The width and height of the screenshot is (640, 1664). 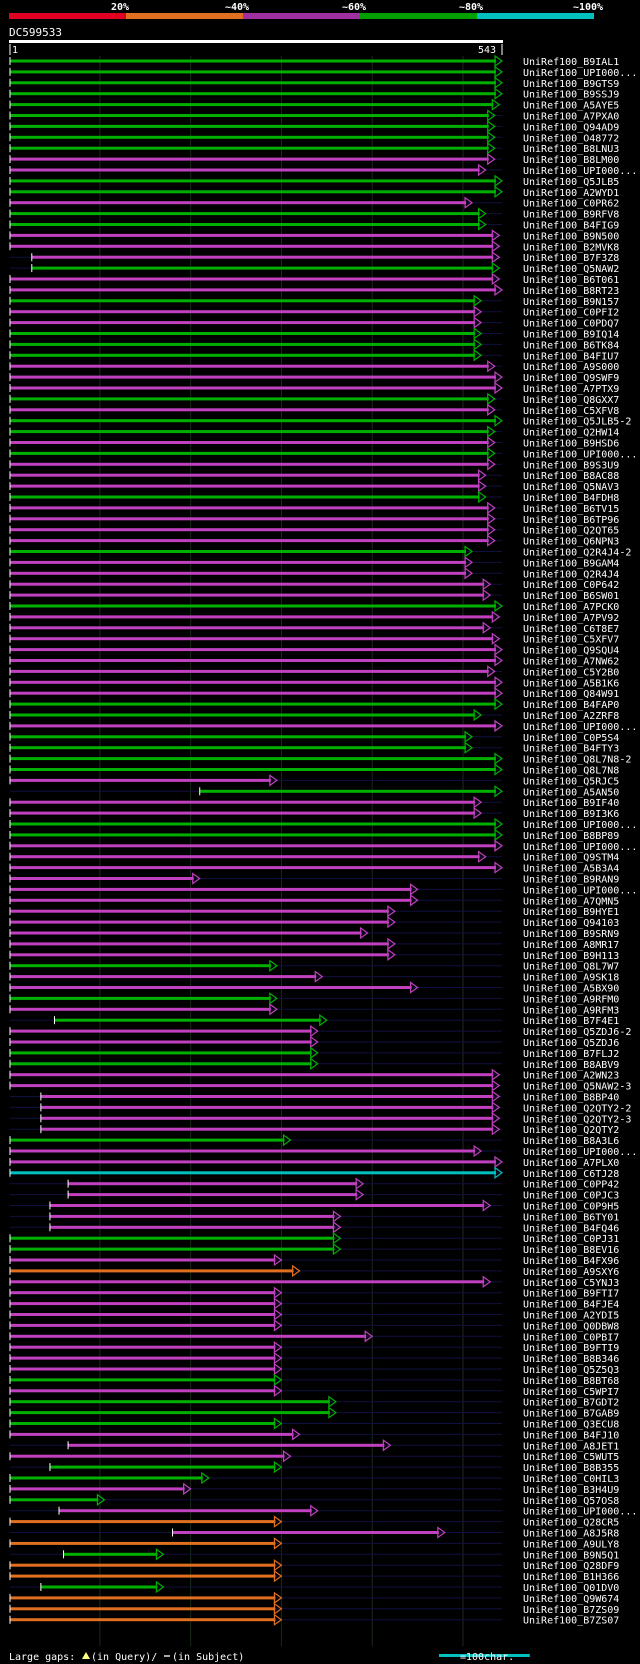 I want to click on hit-label: UniRef100_C0PDQ7, so click(x=571, y=324).